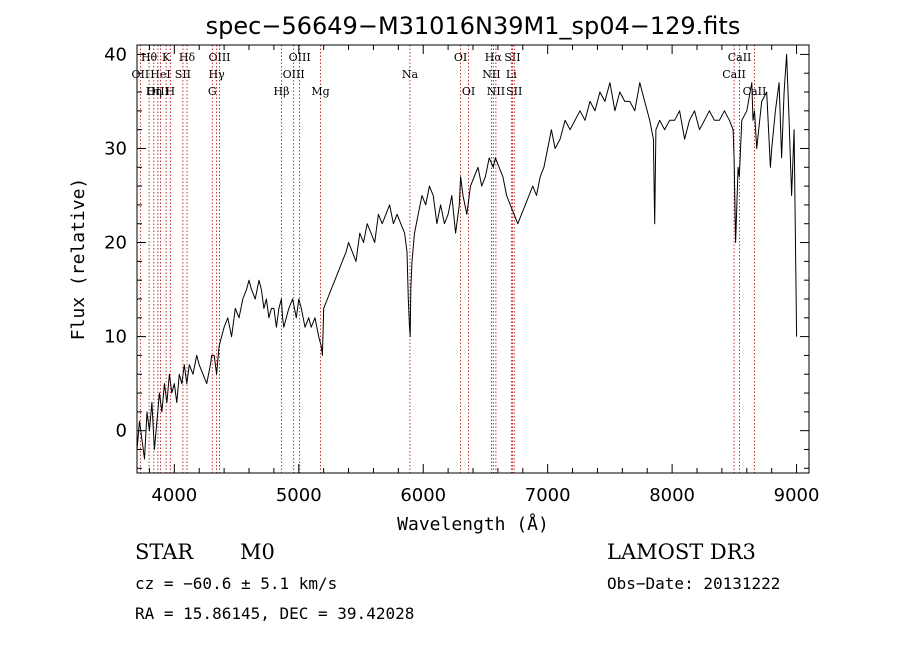  What do you see at coordinates (141, 74) in the screenshot?
I see `line-label-9: OII` at bounding box center [141, 74].